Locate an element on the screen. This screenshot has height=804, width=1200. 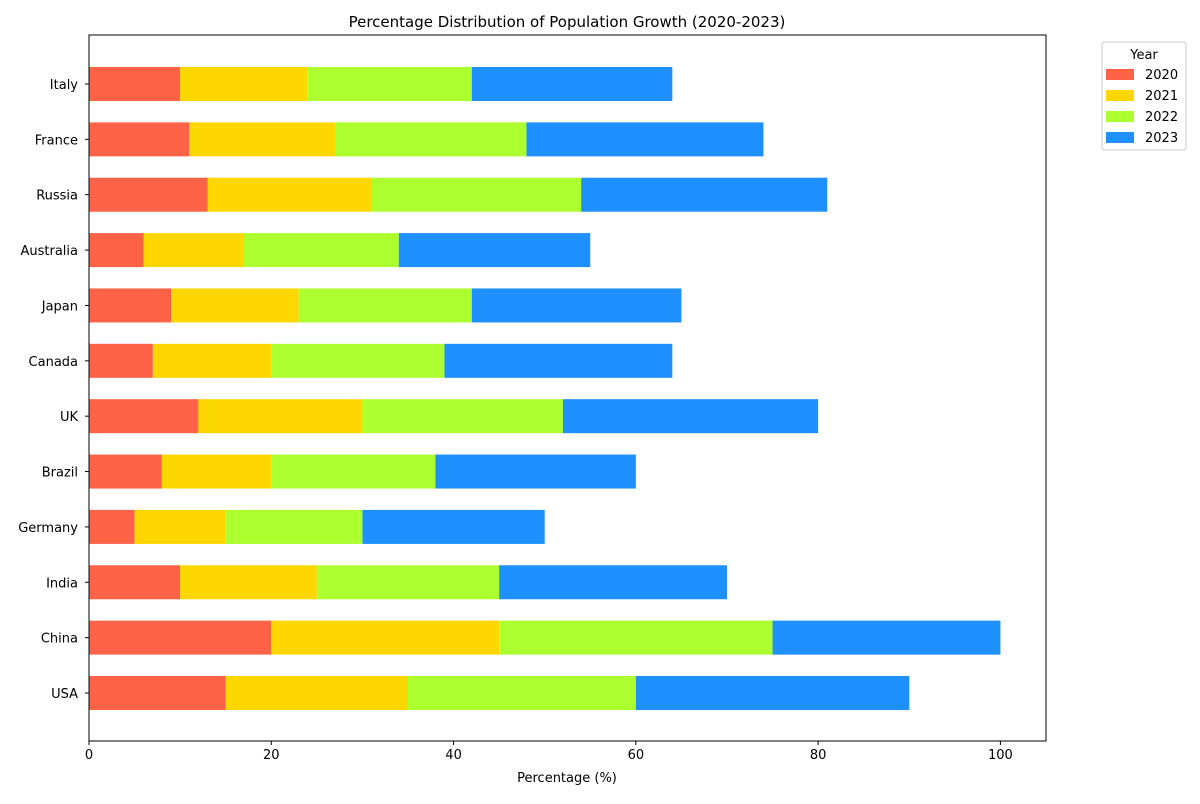
y-tick-label: Canada is located at coordinates (53, 362).